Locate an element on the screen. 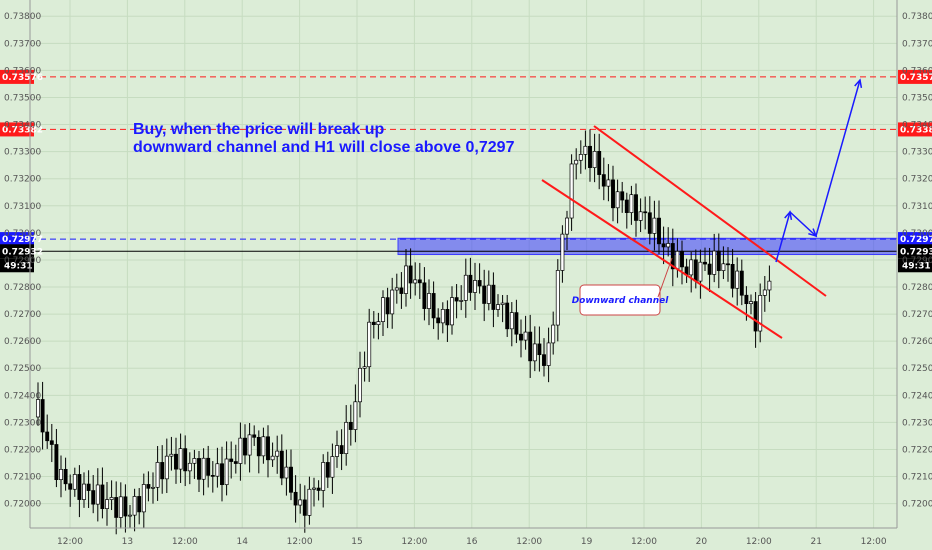 The image size is (932, 550). y-tick-right: 0.73600 is located at coordinates (917, 71).